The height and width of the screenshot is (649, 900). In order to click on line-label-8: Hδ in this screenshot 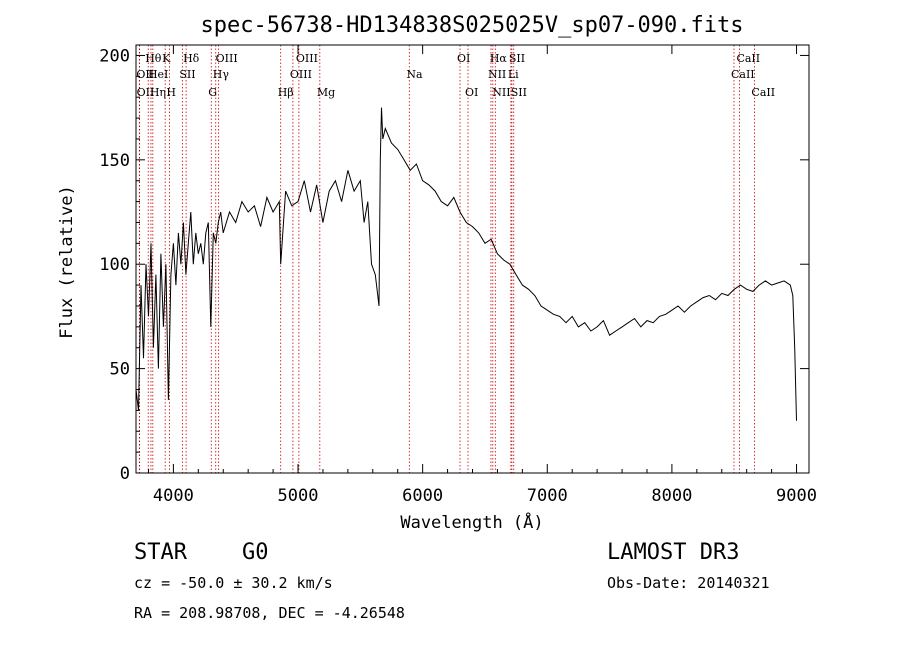, I will do `click(191, 58)`.